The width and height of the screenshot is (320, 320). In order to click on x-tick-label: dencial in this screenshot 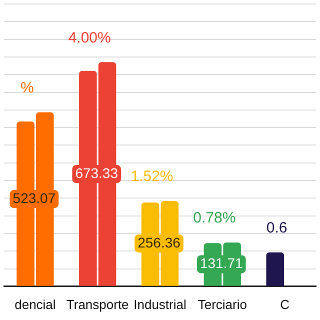, I will do `click(35, 304)`.